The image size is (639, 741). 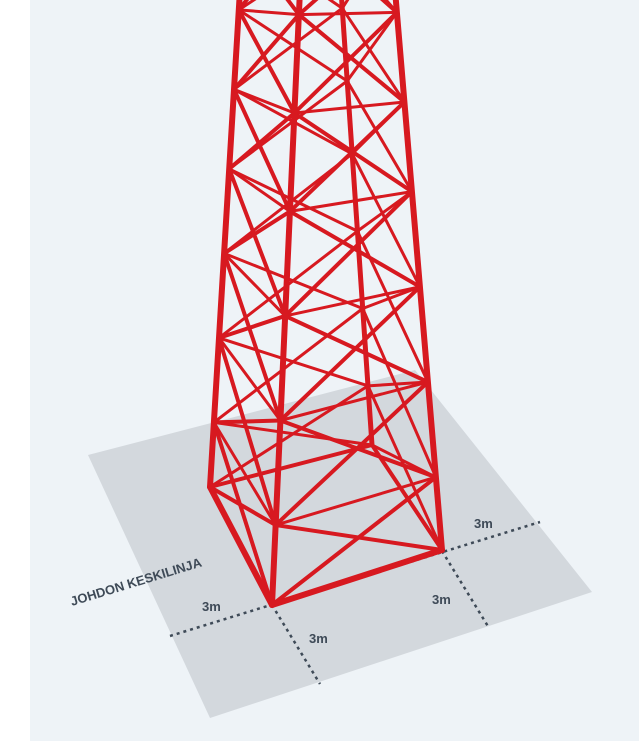 I want to click on centerline, so click(x=355, y=579).